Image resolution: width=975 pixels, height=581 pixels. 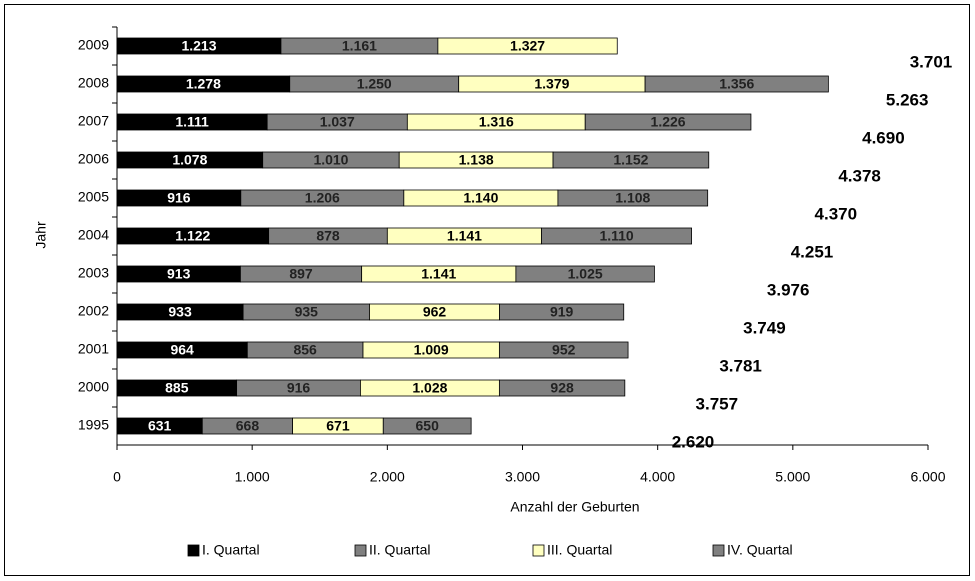 I want to click on value-label: 1.025, so click(x=585, y=274).